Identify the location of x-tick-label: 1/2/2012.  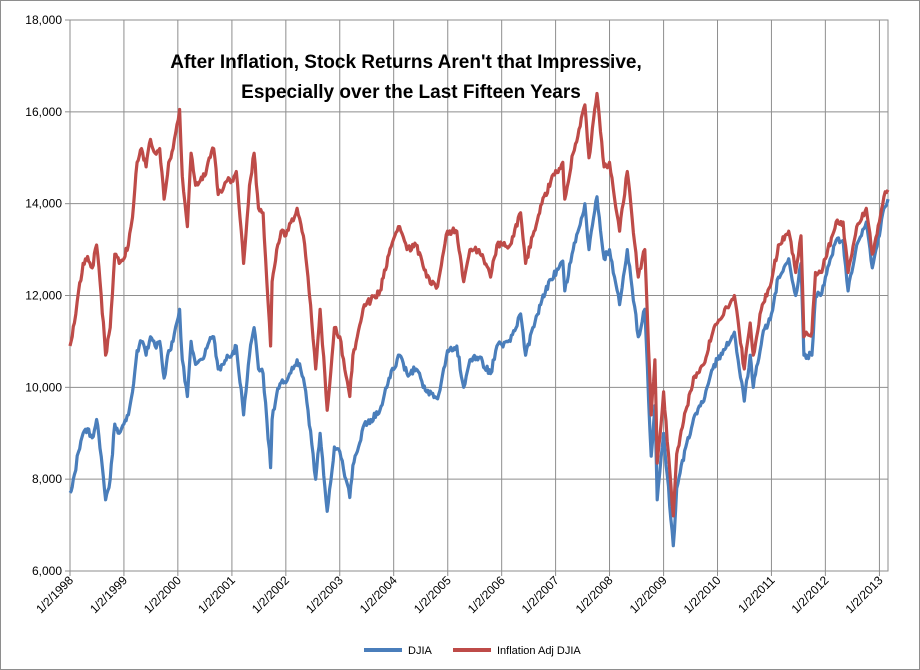
(810, 594).